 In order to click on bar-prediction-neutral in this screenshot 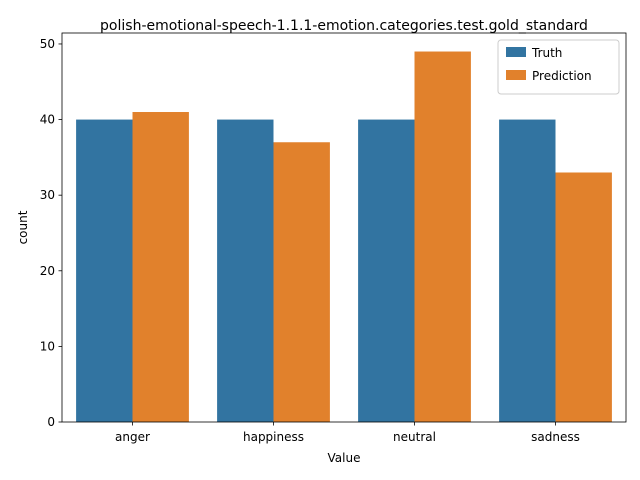, I will do `click(442, 237)`.